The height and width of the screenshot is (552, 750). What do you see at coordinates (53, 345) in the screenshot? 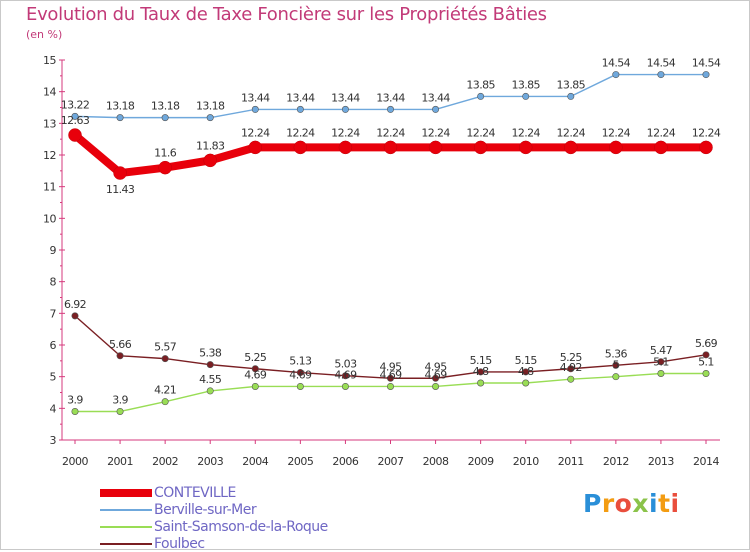
I see `y-tick-label: 6` at bounding box center [53, 345].